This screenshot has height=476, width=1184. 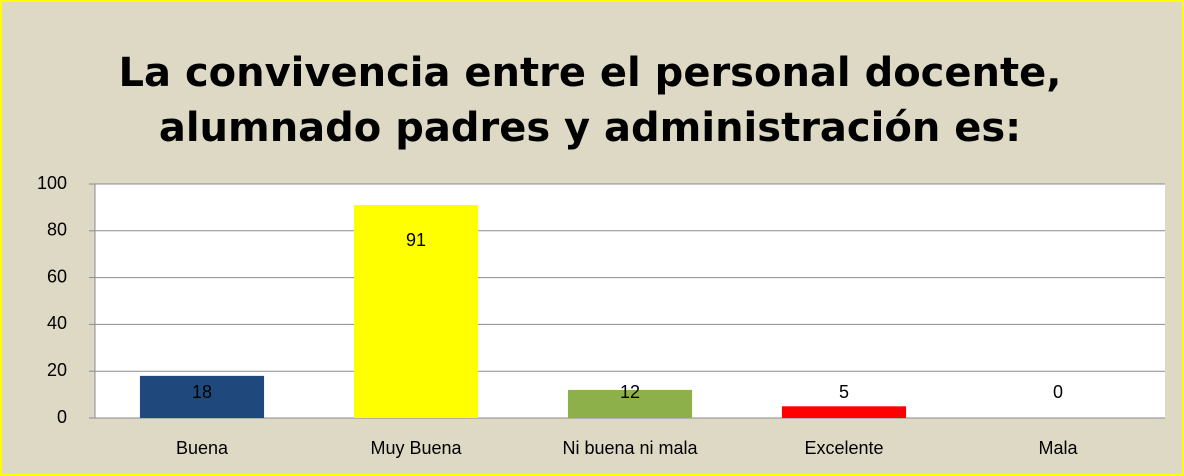 What do you see at coordinates (416, 240) in the screenshot?
I see `value-label: 91` at bounding box center [416, 240].